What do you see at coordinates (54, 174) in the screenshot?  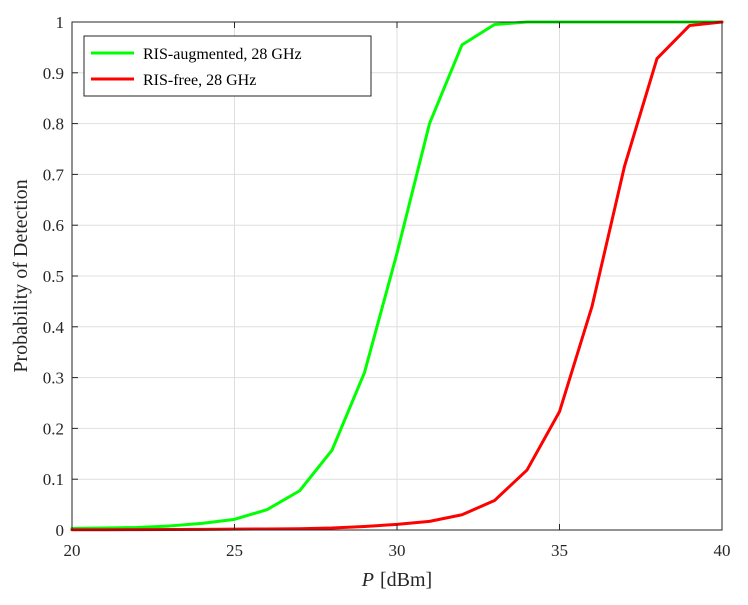 I see `y-tick-label: 0.7` at bounding box center [54, 174].